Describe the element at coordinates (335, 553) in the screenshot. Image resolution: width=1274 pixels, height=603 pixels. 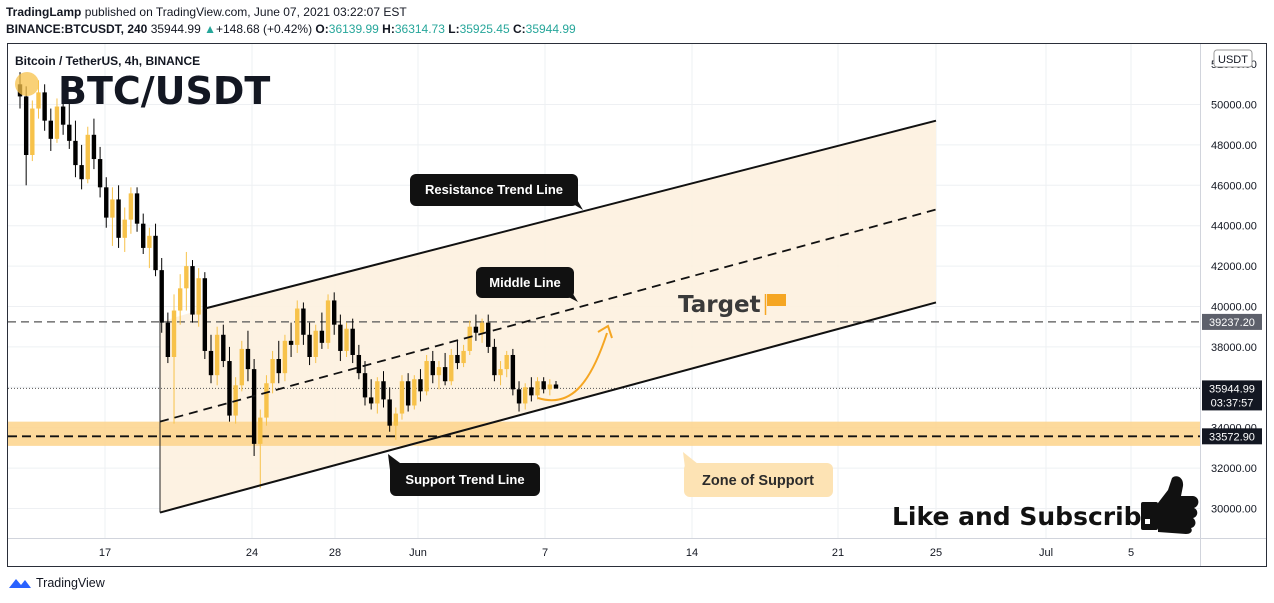
I see `time-tick-label: 28` at that location.